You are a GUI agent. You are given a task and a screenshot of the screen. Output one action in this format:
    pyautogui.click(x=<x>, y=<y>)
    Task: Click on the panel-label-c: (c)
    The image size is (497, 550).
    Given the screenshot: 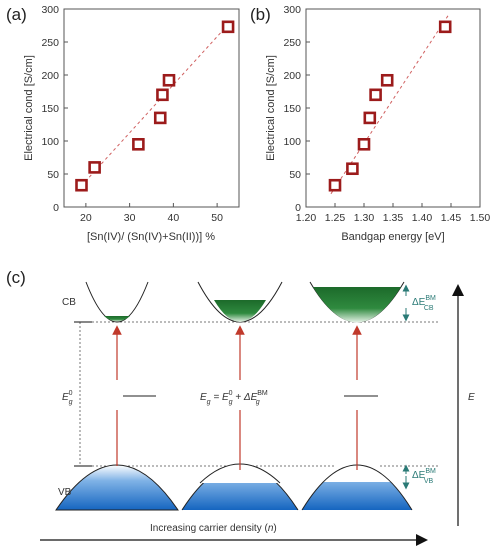 What is the action you would take?
    pyautogui.click(x=16, y=277)
    